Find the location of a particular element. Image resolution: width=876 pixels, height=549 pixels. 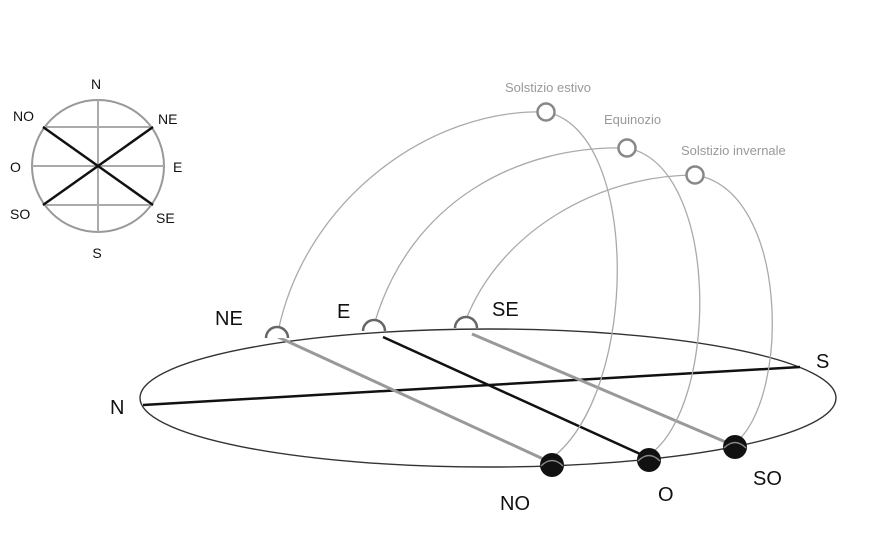

summer-rise-set-line is located at coordinates (415, 400).